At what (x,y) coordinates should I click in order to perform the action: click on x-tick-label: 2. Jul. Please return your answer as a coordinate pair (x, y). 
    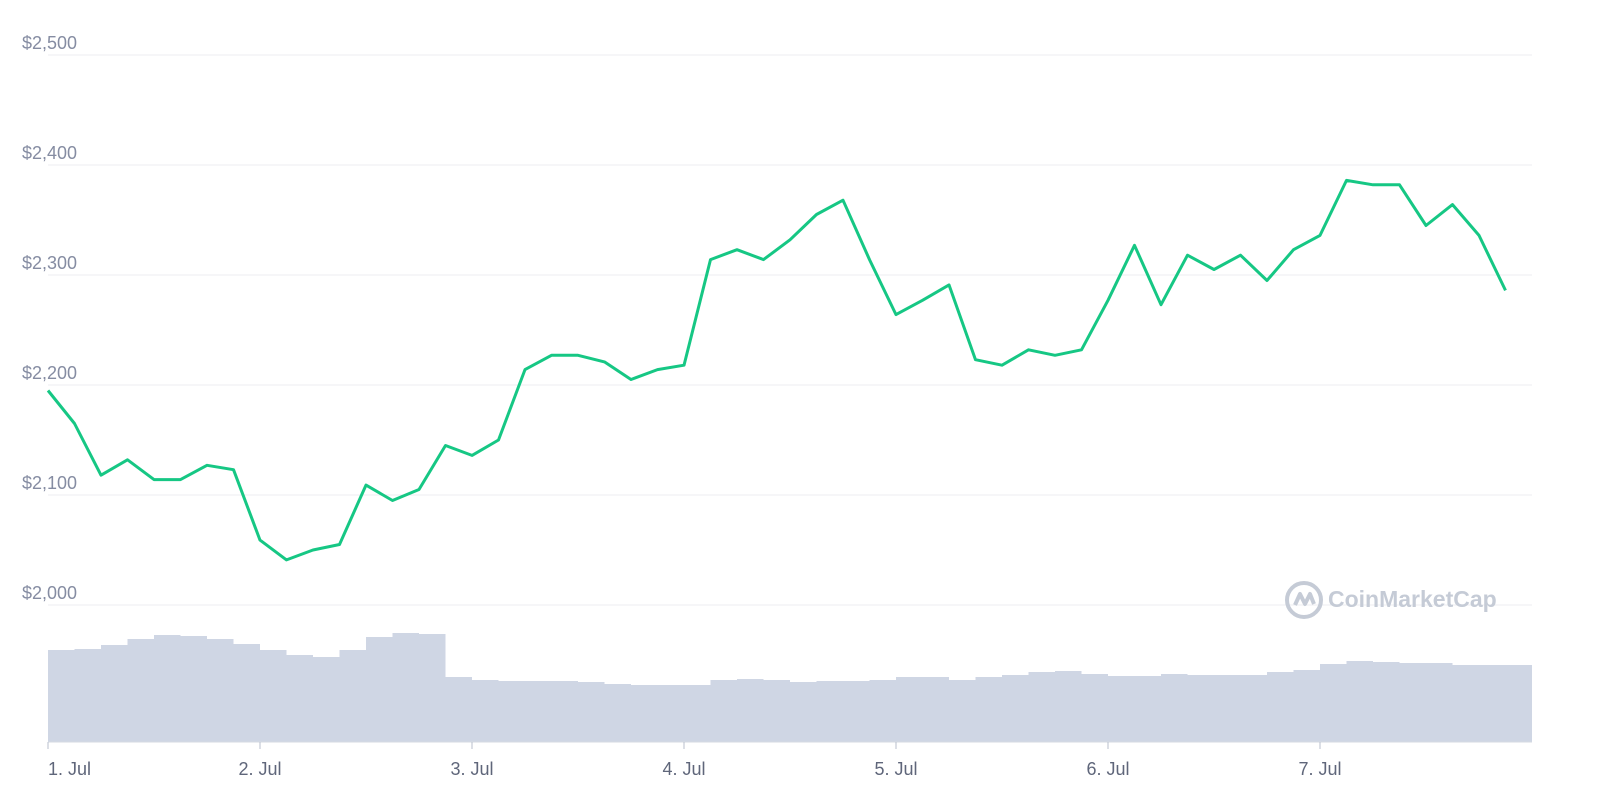
    Looking at the image, I should click on (259, 769).